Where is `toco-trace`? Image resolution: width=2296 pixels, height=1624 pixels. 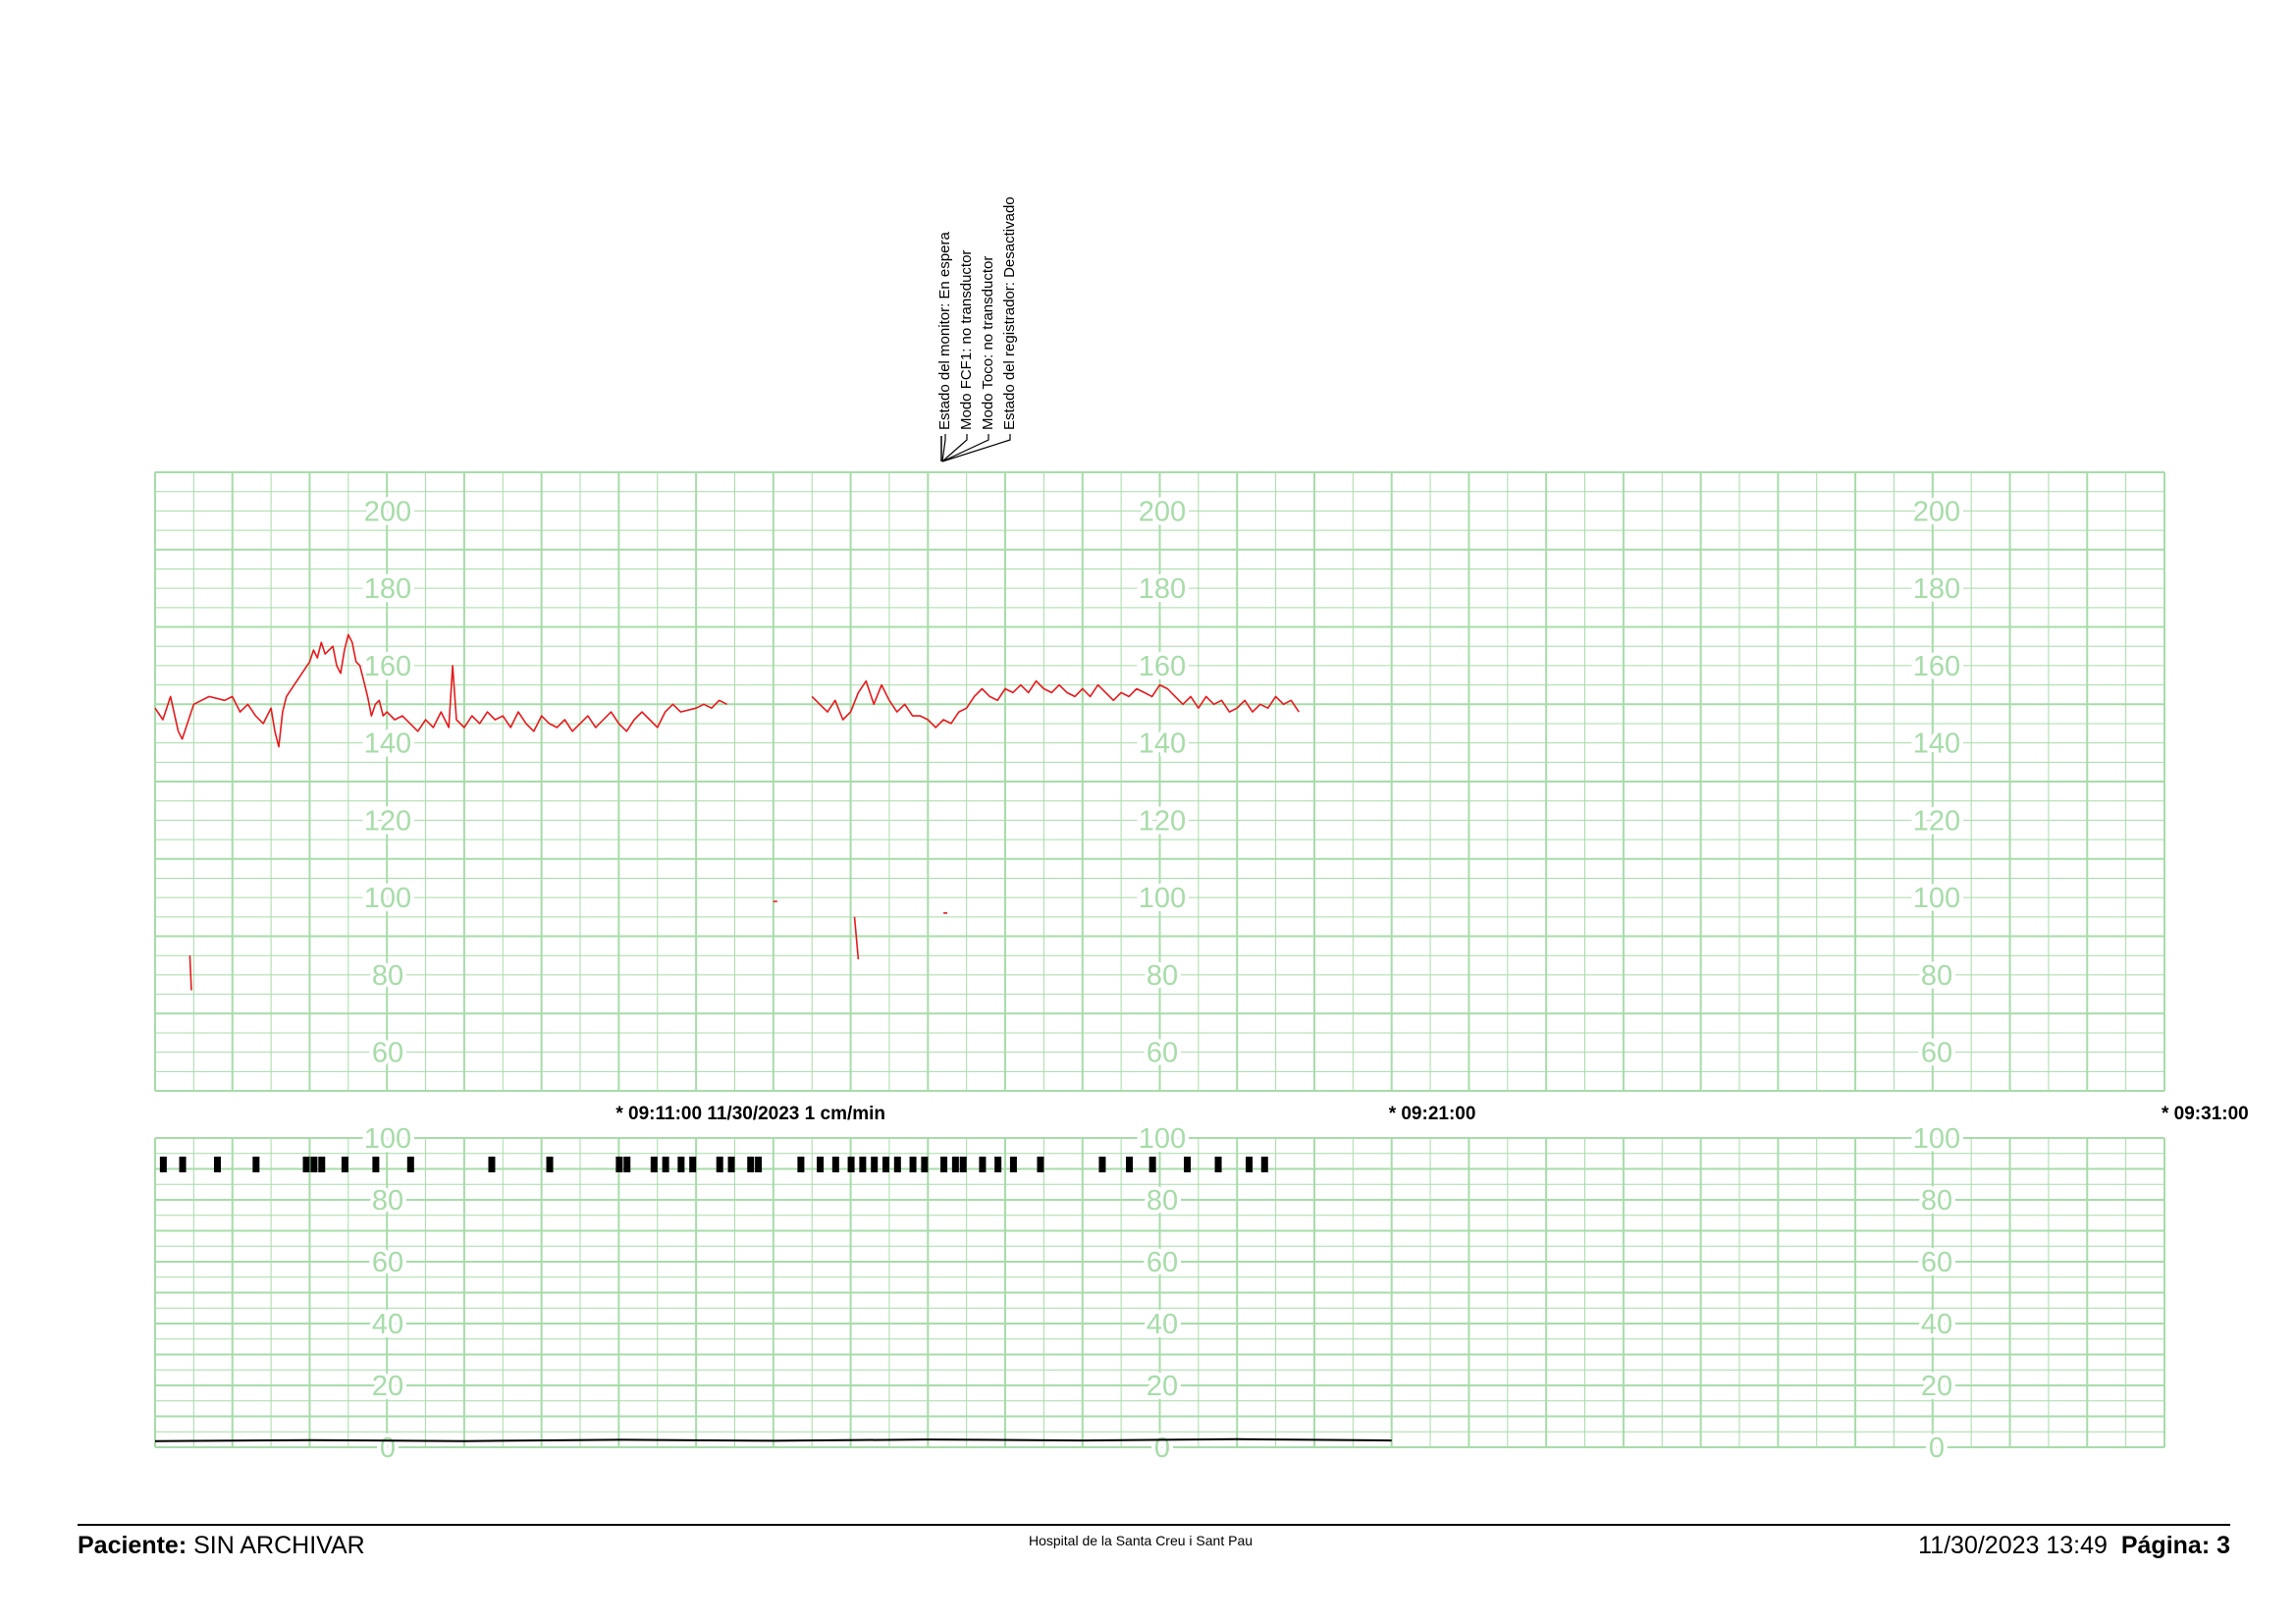 toco-trace is located at coordinates (773, 1439).